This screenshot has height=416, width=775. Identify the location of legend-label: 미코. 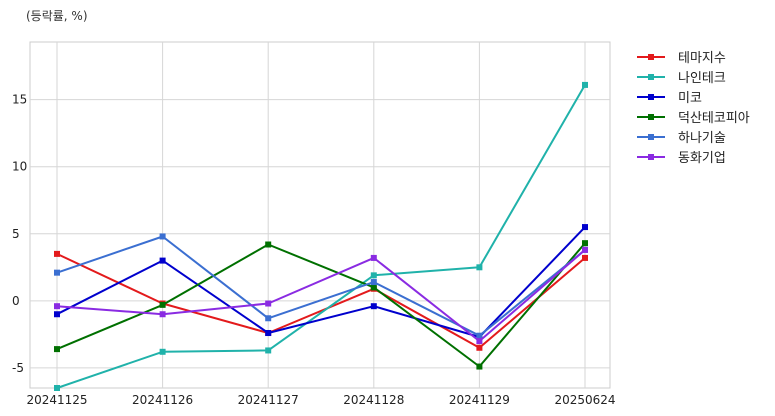
(690, 98).